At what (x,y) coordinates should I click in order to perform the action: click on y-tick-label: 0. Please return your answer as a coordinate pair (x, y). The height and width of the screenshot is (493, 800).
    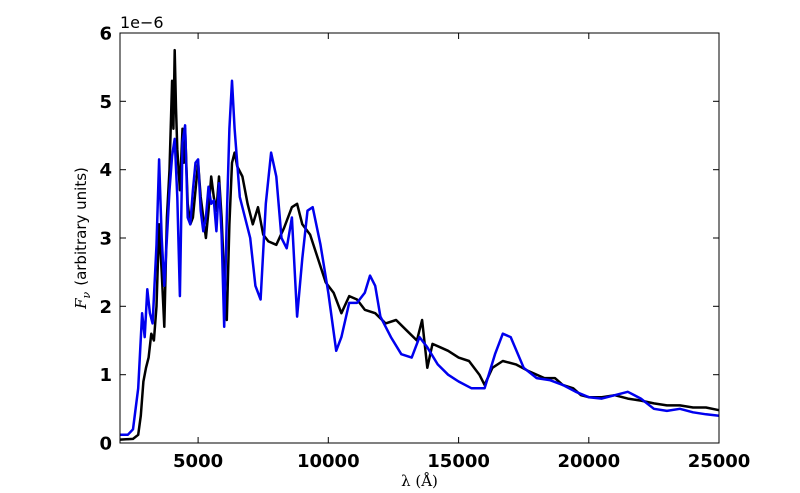
    Looking at the image, I should click on (105, 444).